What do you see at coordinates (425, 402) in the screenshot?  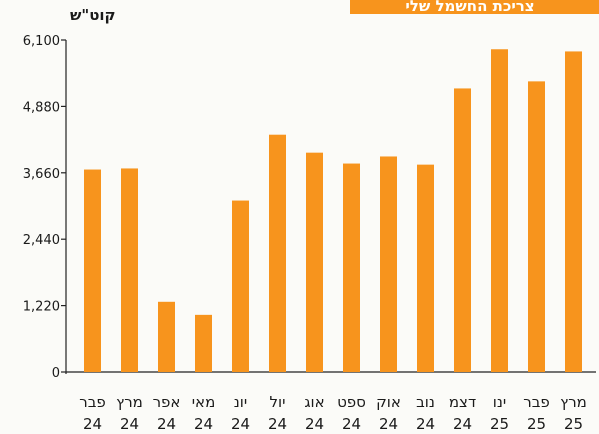 I see `x-tick-label-month: נוב` at bounding box center [425, 402].